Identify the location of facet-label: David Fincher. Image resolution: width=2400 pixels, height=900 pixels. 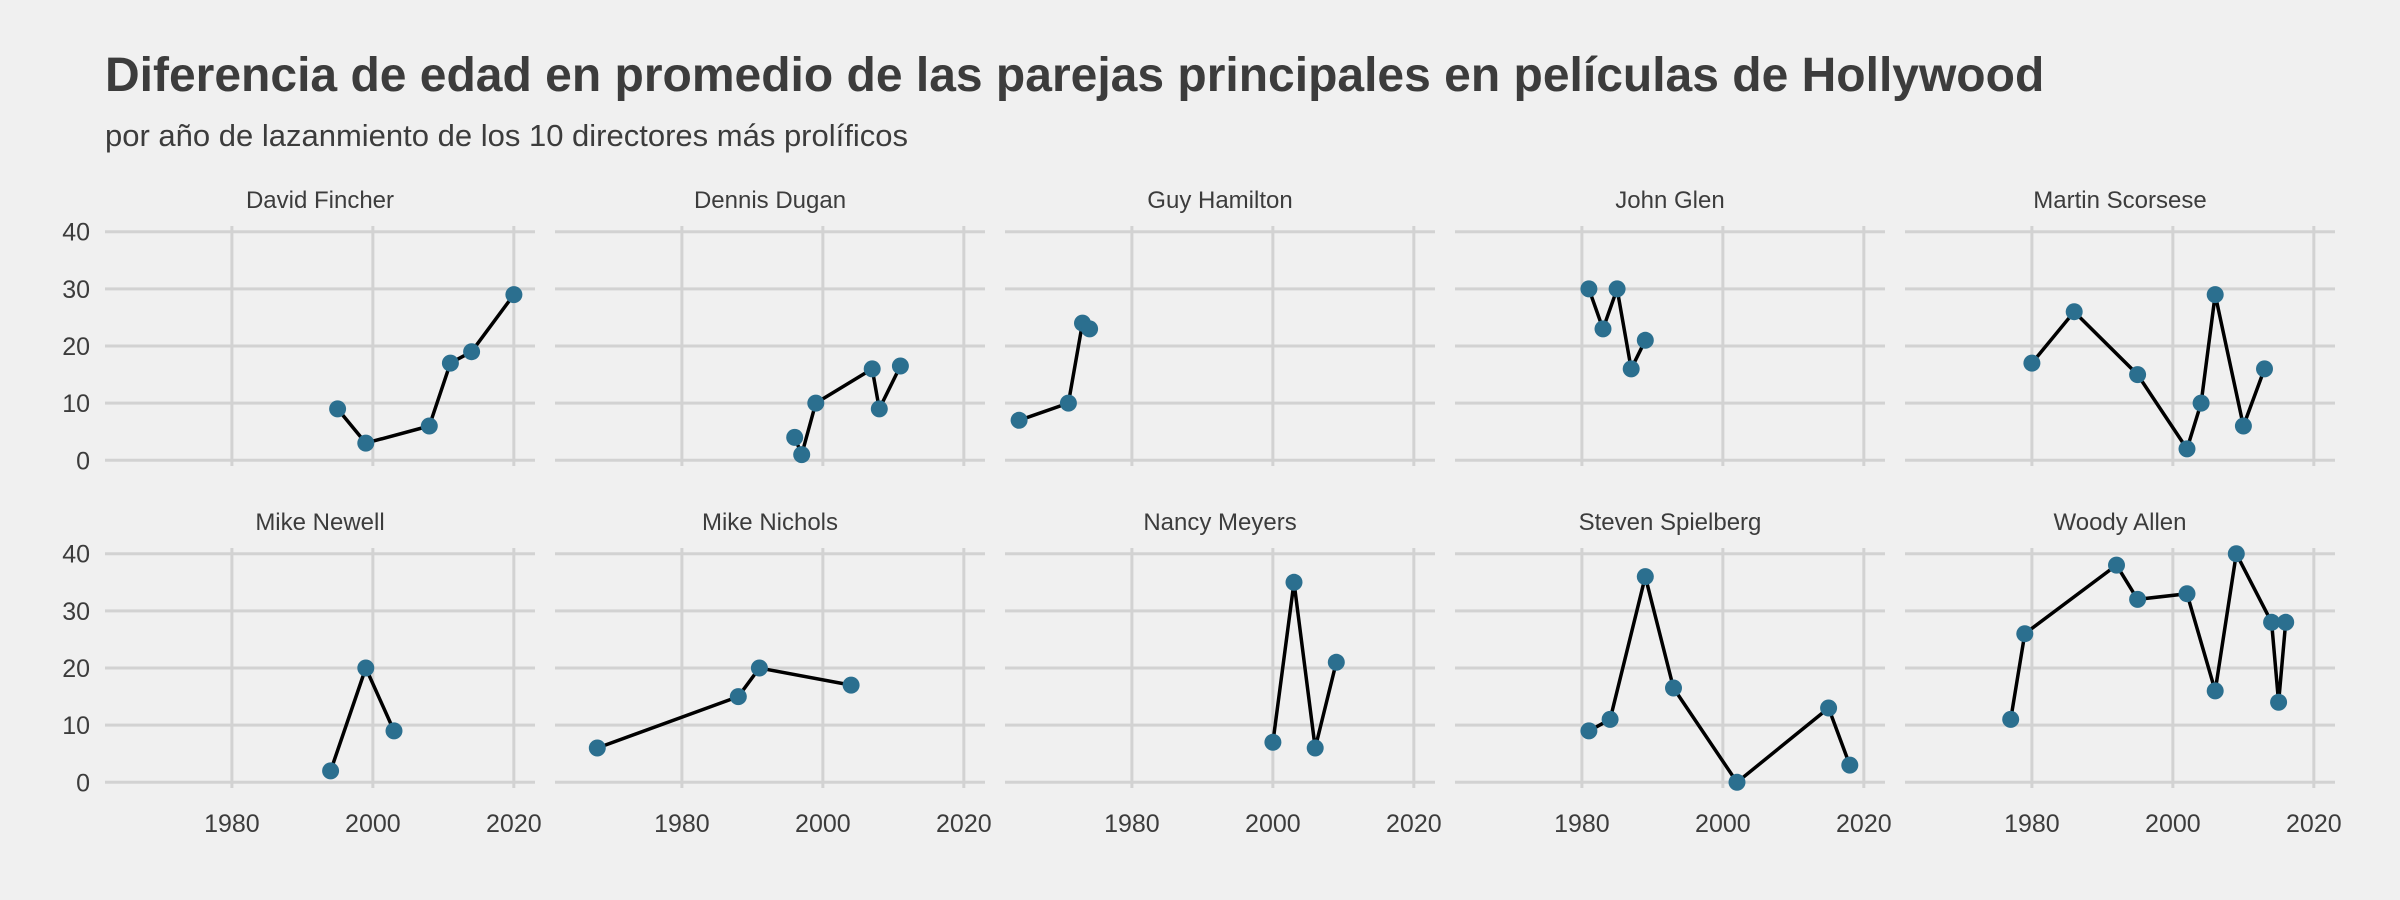
(320, 200).